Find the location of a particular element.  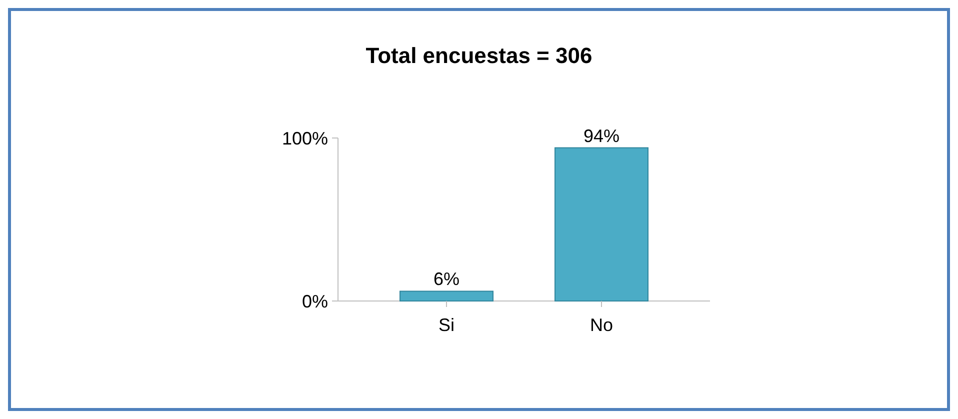

x-tick-label: No is located at coordinates (602, 325).